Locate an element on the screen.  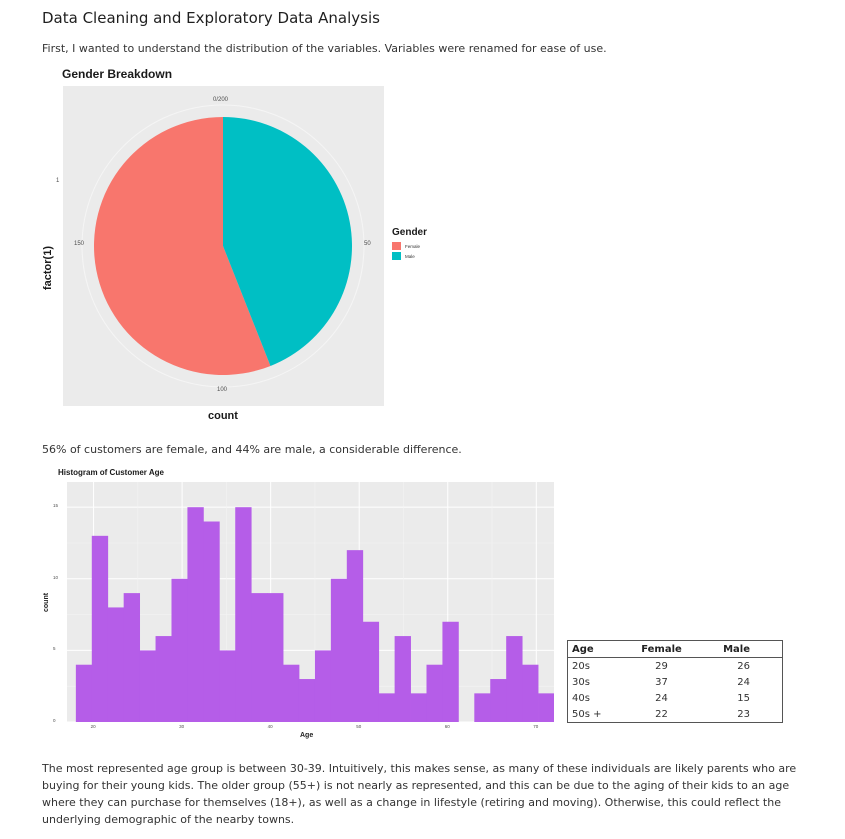
legend-label-male: Male is located at coordinates (410, 256).